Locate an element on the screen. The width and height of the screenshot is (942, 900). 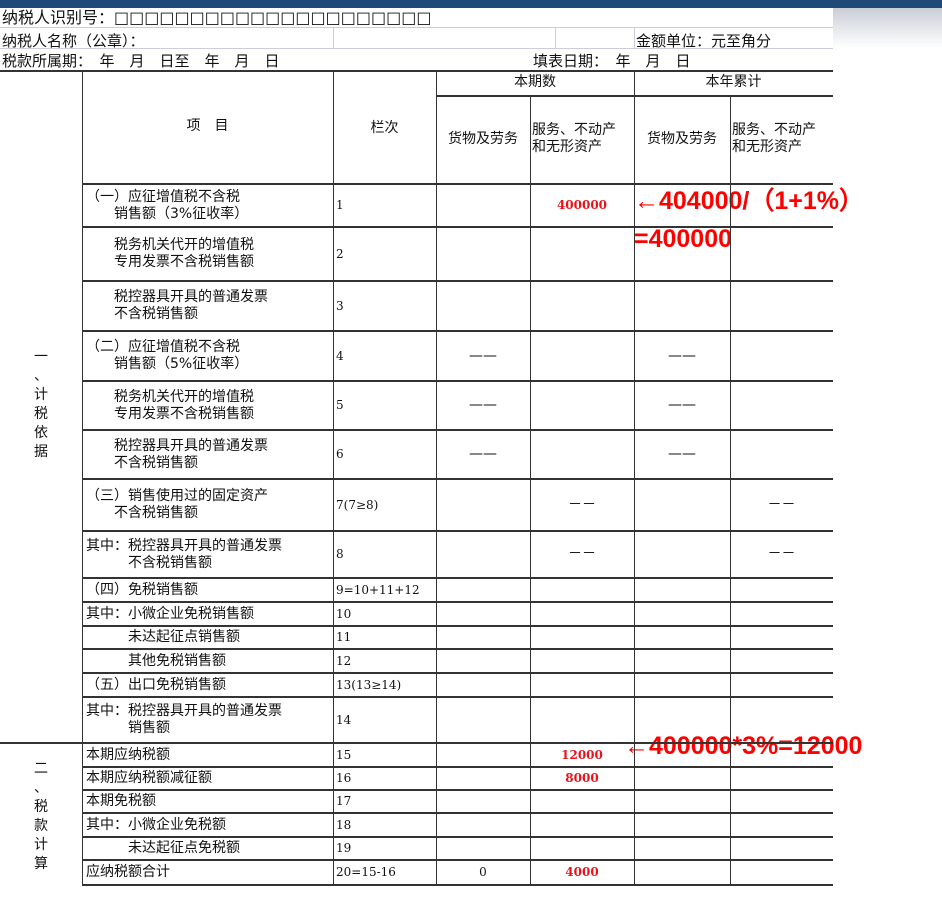
section-2-label: 二 、 税 款 计 算 is located at coordinates (41, 816).